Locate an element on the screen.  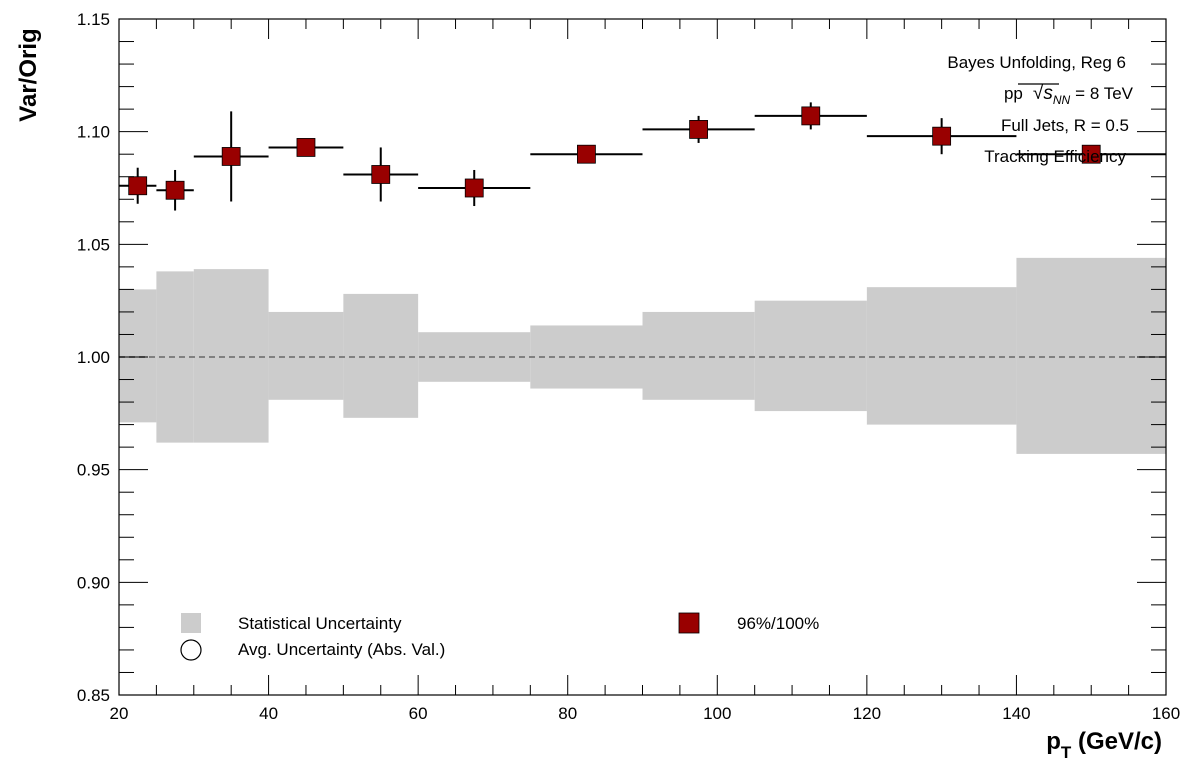
legend-stat-swatch is located at coordinates (191, 623).